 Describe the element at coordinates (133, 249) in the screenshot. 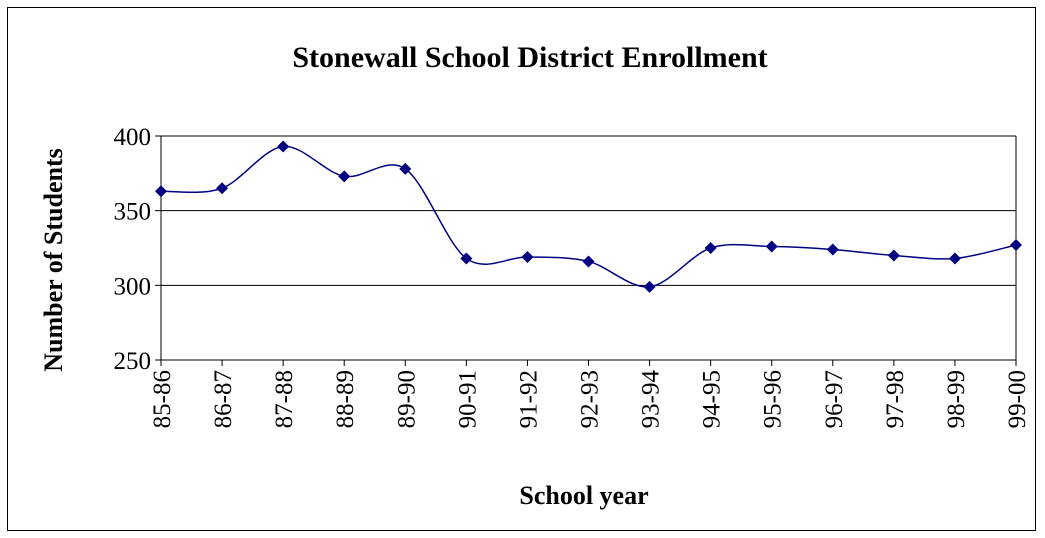

I see `y-tick-labels: 250 300 350 400` at that location.